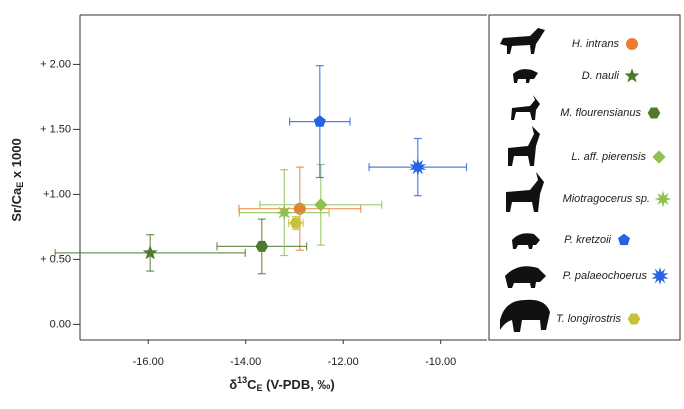  I want to click on silhouette-pig-small, so click(526, 241).